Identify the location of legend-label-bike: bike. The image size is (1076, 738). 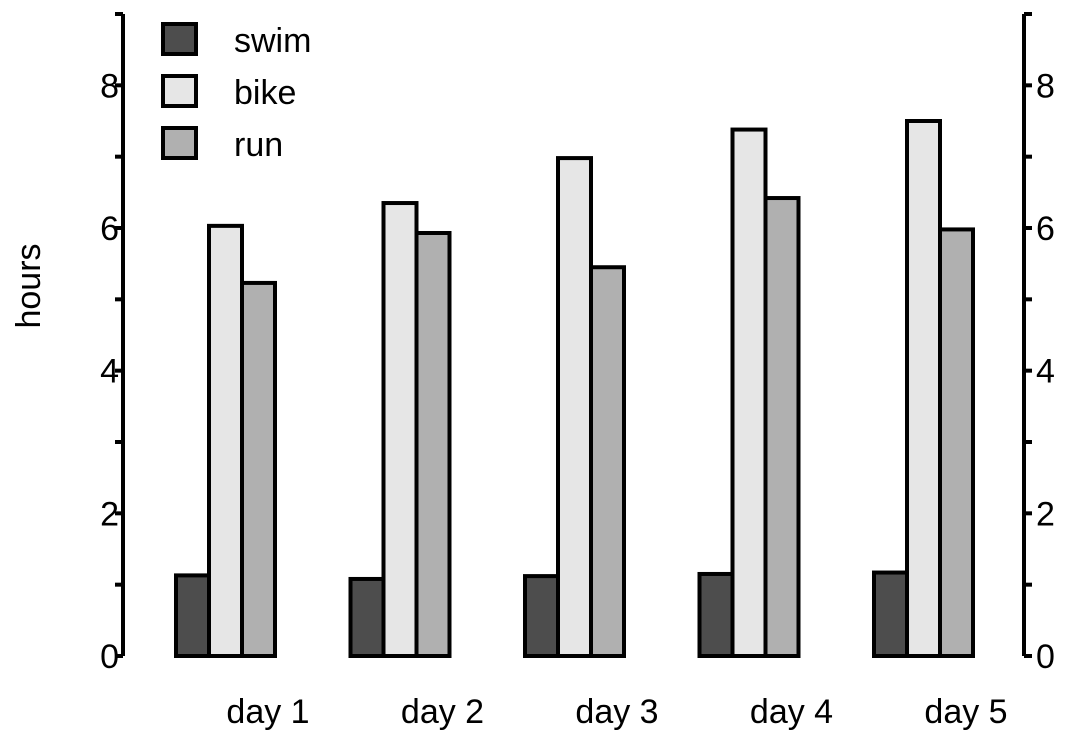
(265, 93).